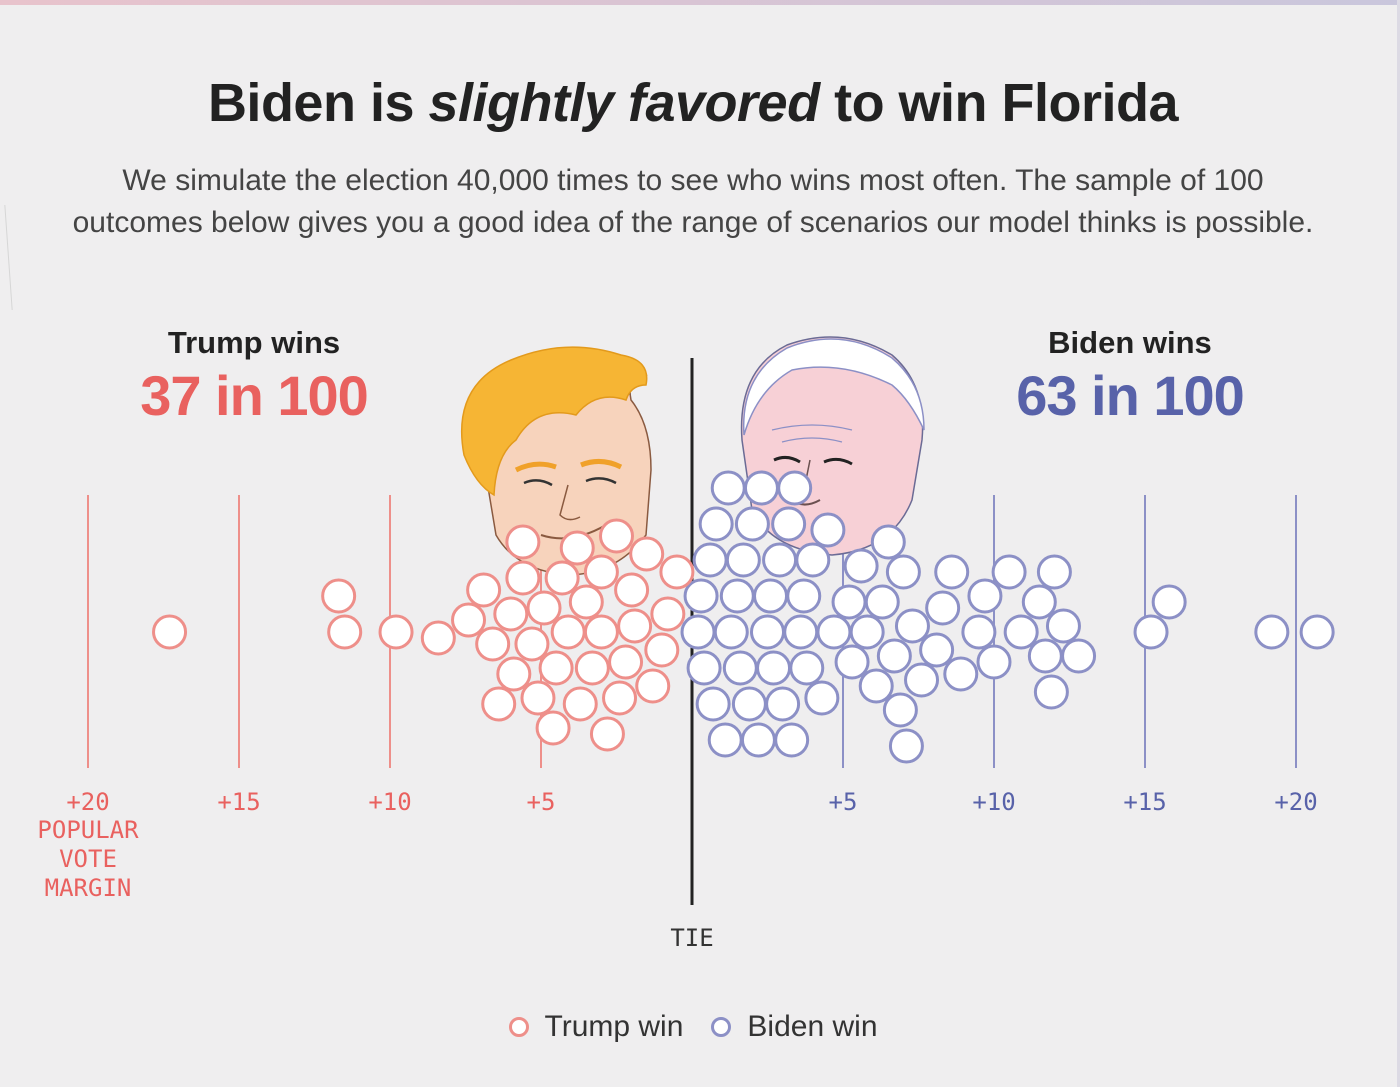  Describe the element at coordinates (318, 103) in the screenshot. I see `title-prefix: Biden is` at that location.